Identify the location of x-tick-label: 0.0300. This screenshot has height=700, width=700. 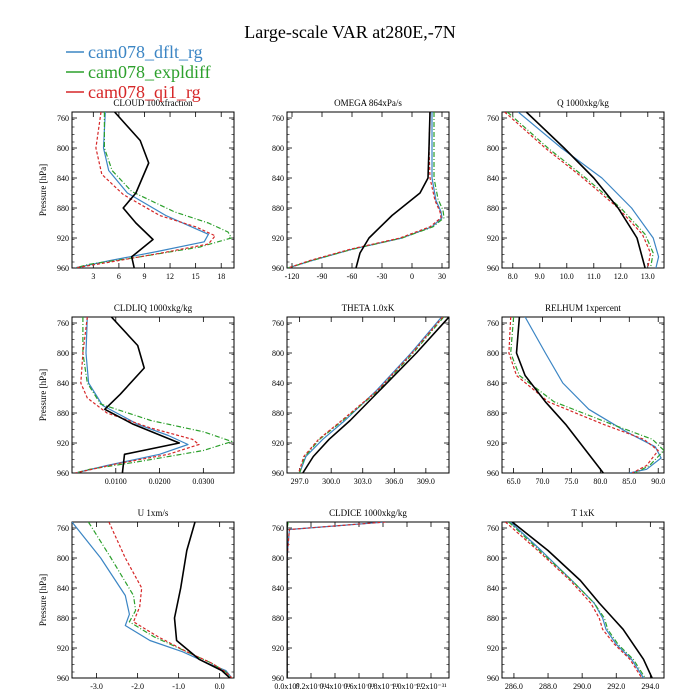
(203, 481).